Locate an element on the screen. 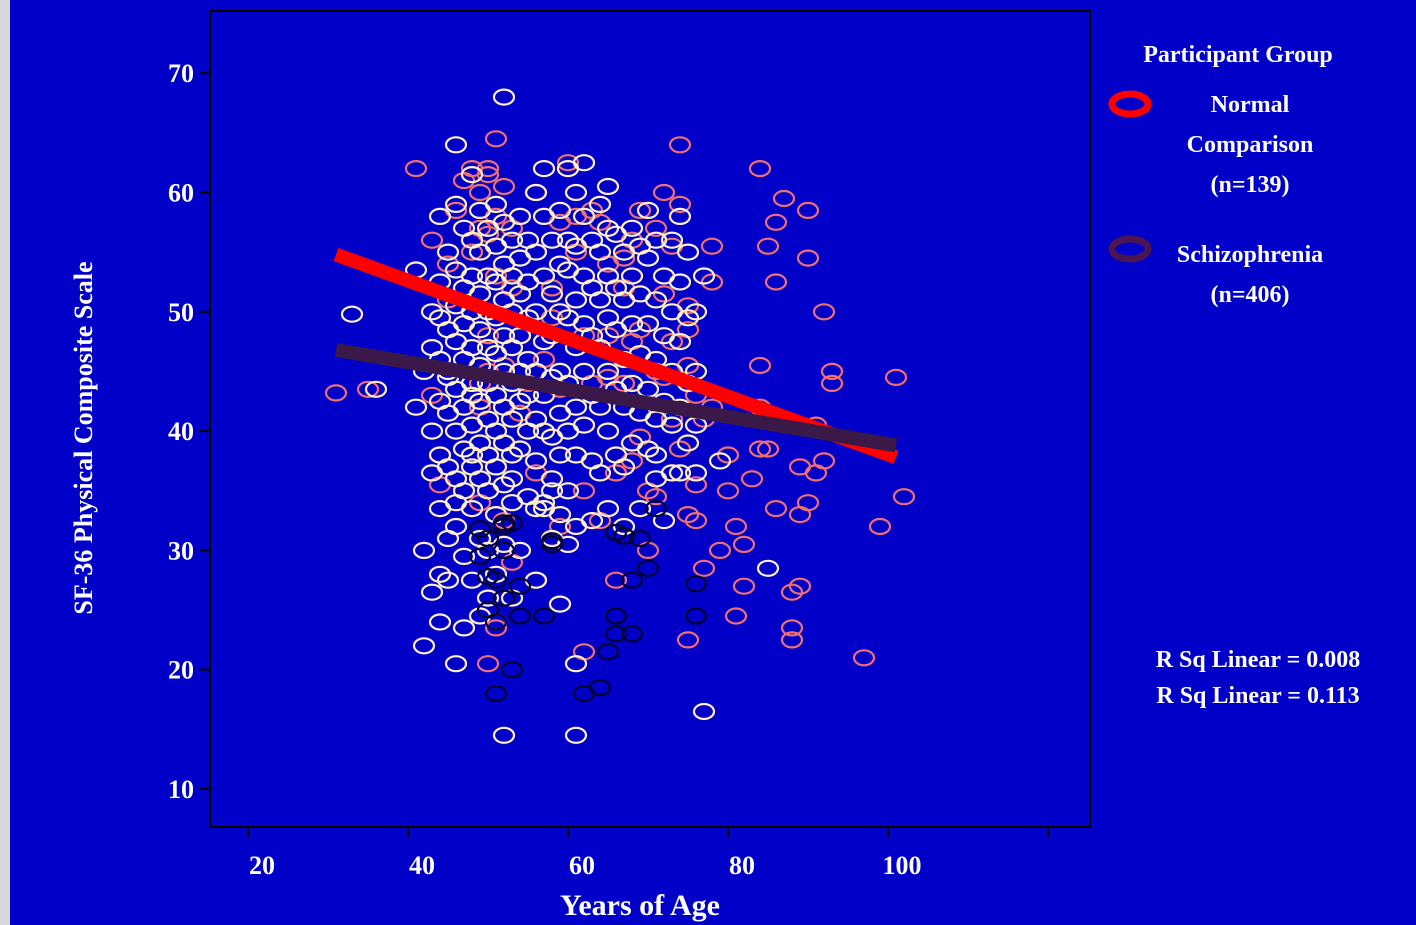 The height and width of the screenshot is (925, 1416). legend-label: Comparison is located at coordinates (1250, 145).